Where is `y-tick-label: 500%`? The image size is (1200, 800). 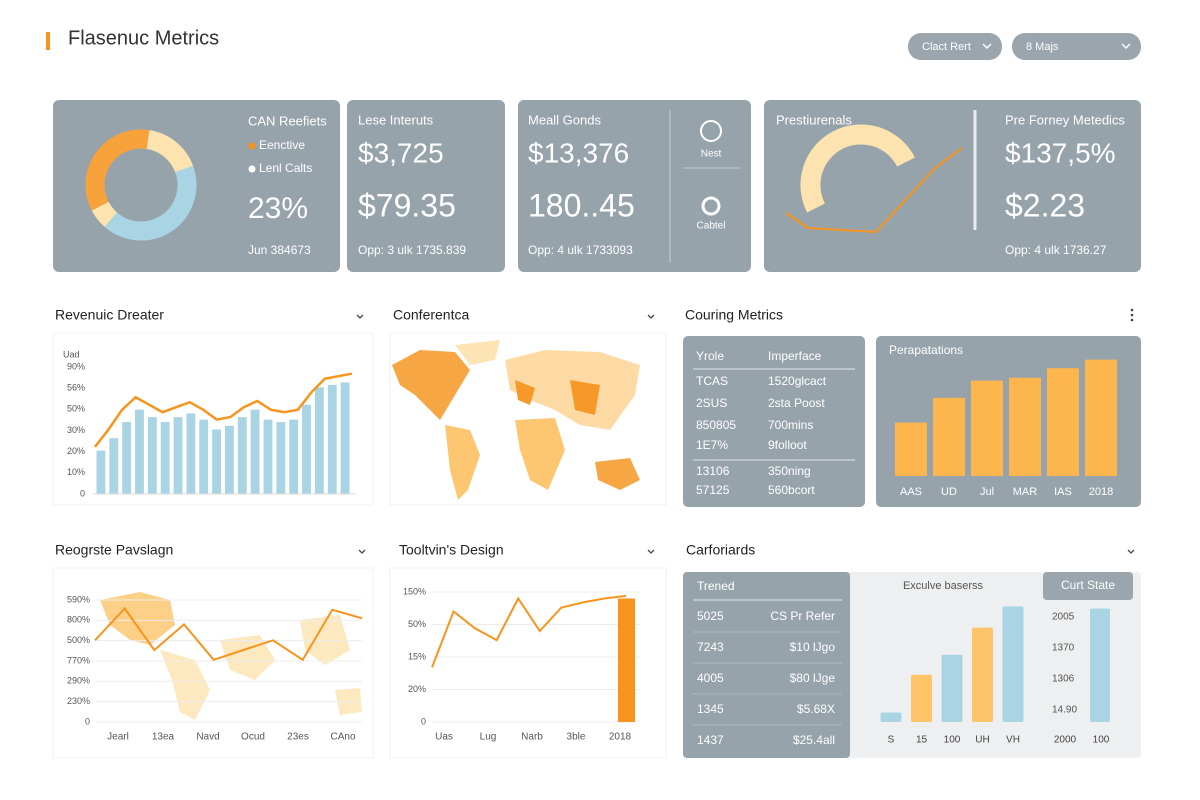
y-tick-label: 500% is located at coordinates (78, 640).